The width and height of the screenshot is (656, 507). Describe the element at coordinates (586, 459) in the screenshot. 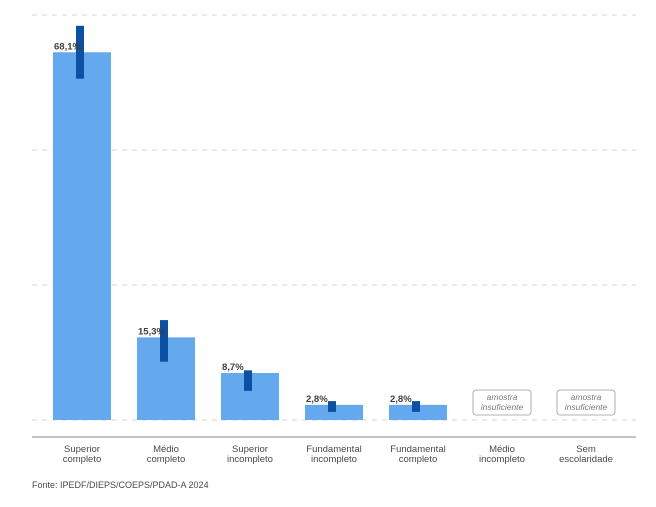

I see `x-tick-label: escolaridade` at that location.